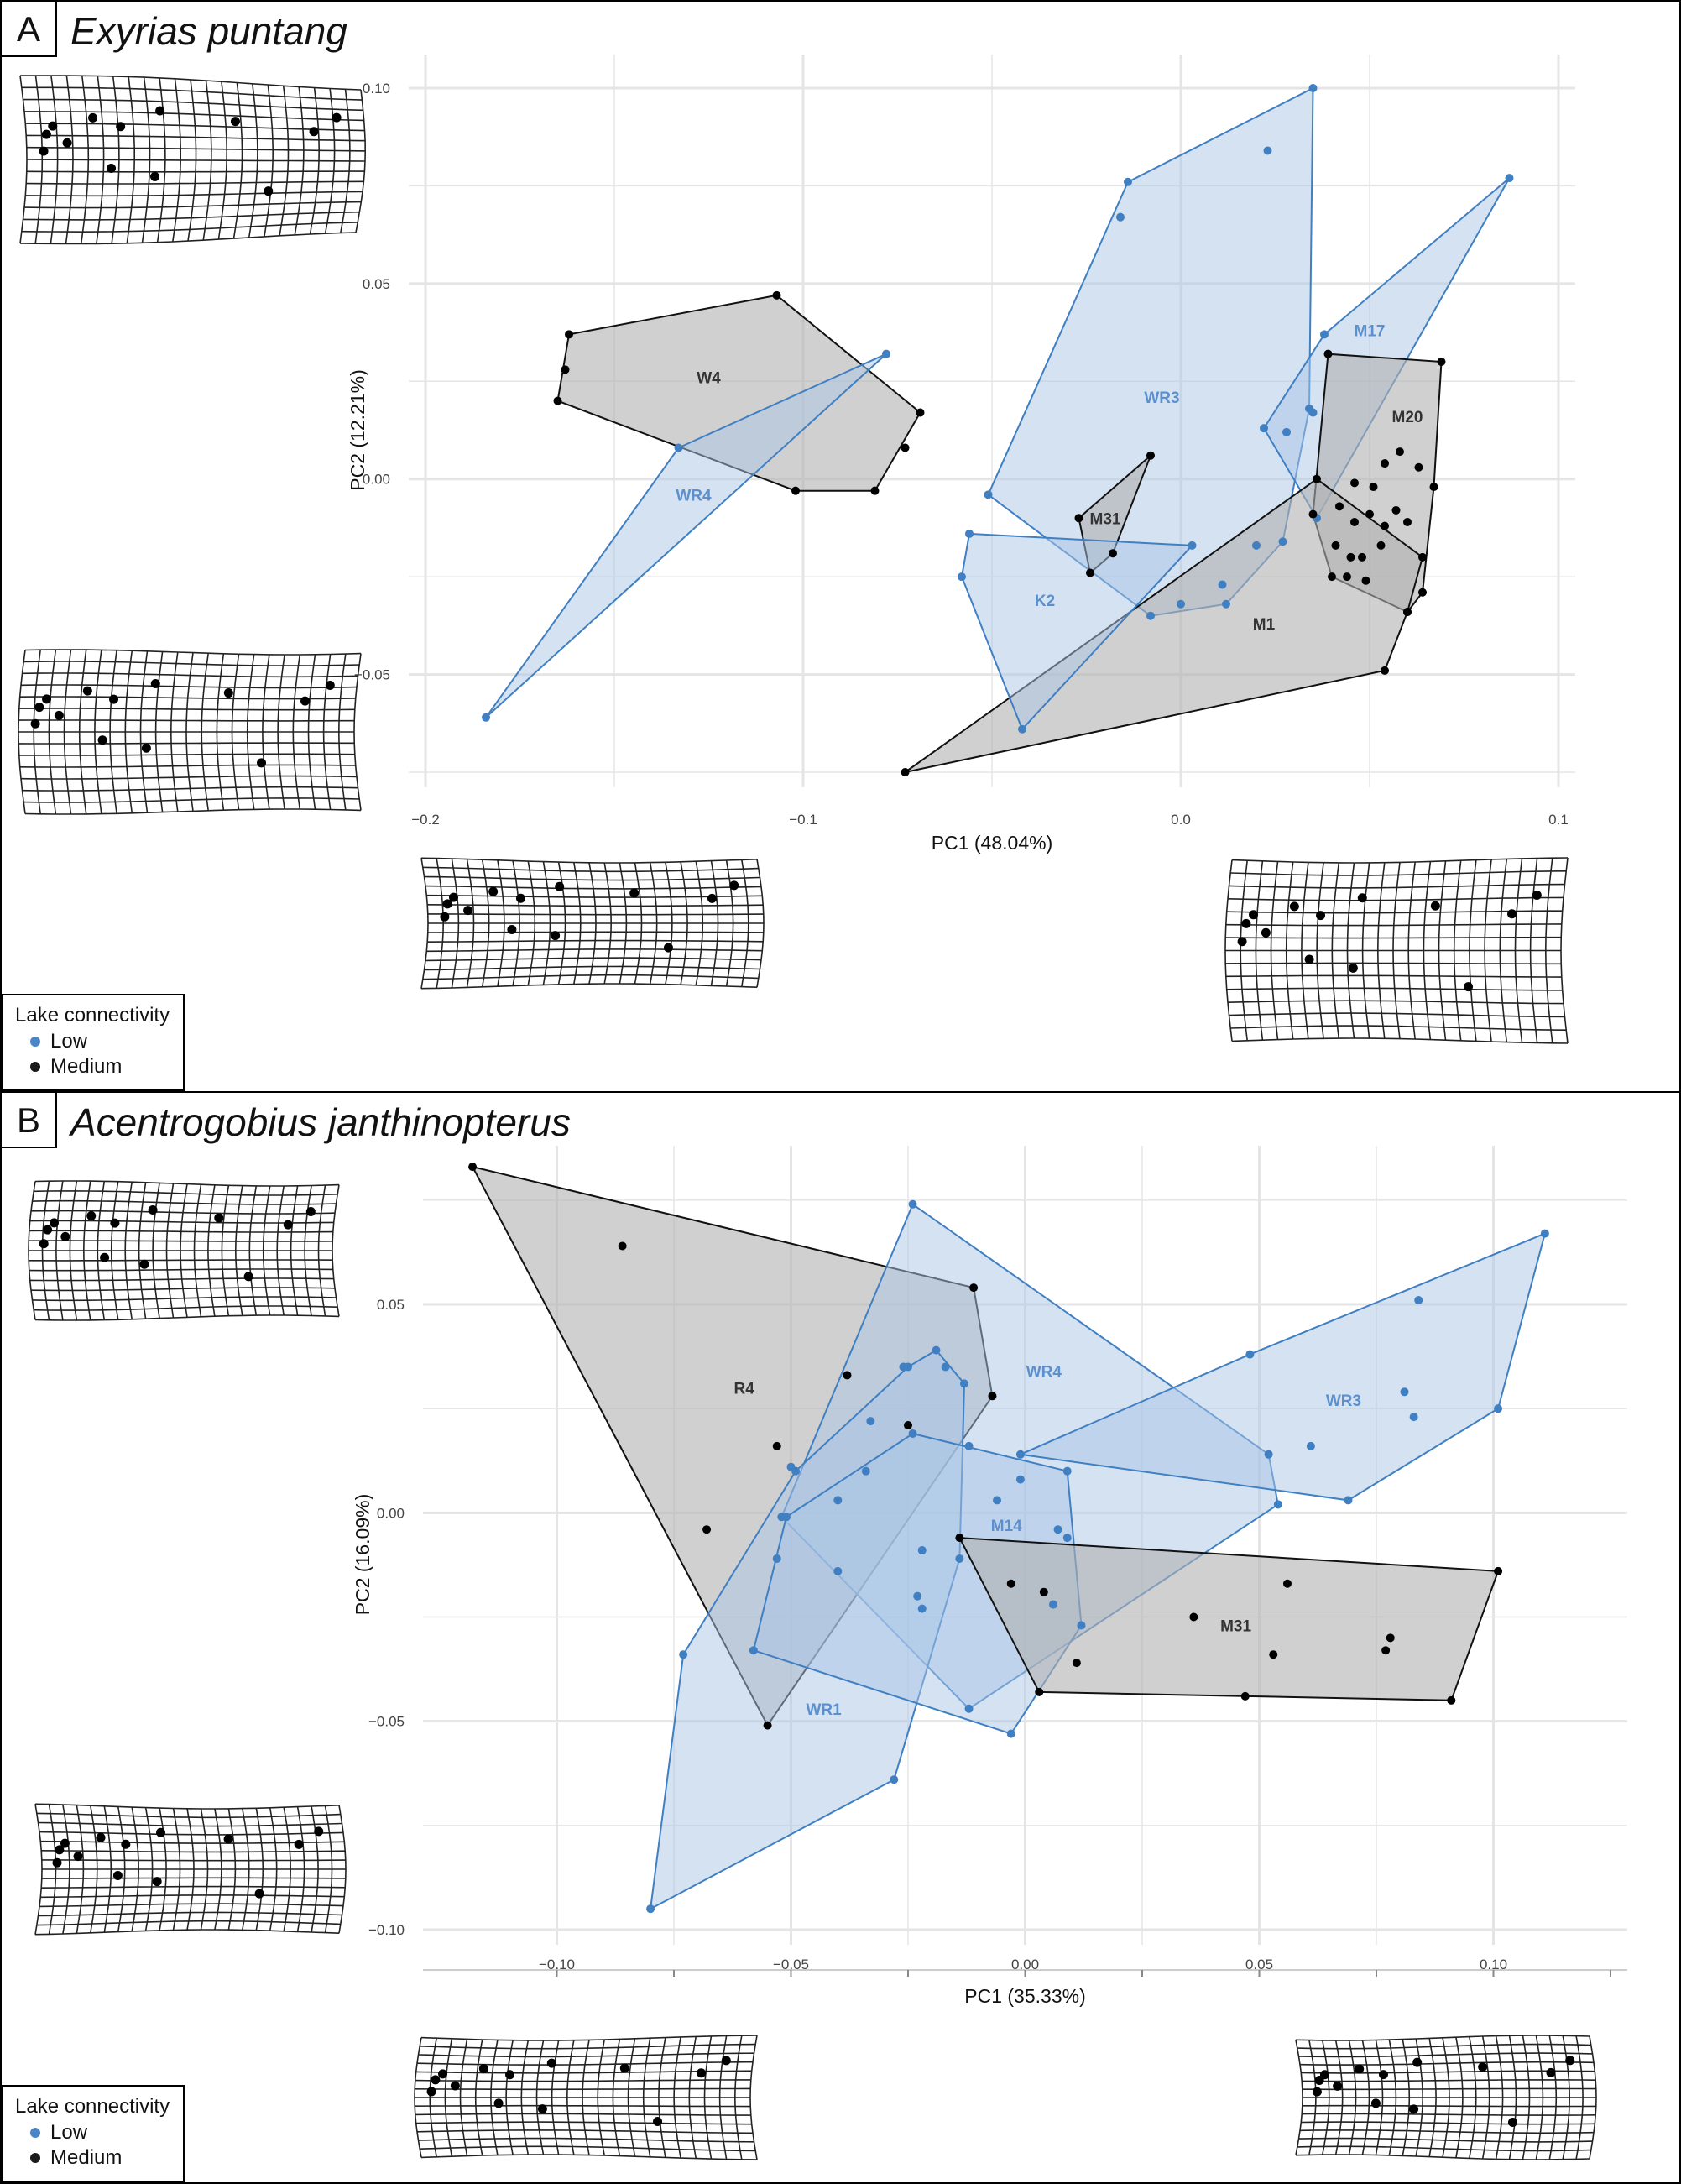  I want to click on data-point-r4, so click(908, 1425).